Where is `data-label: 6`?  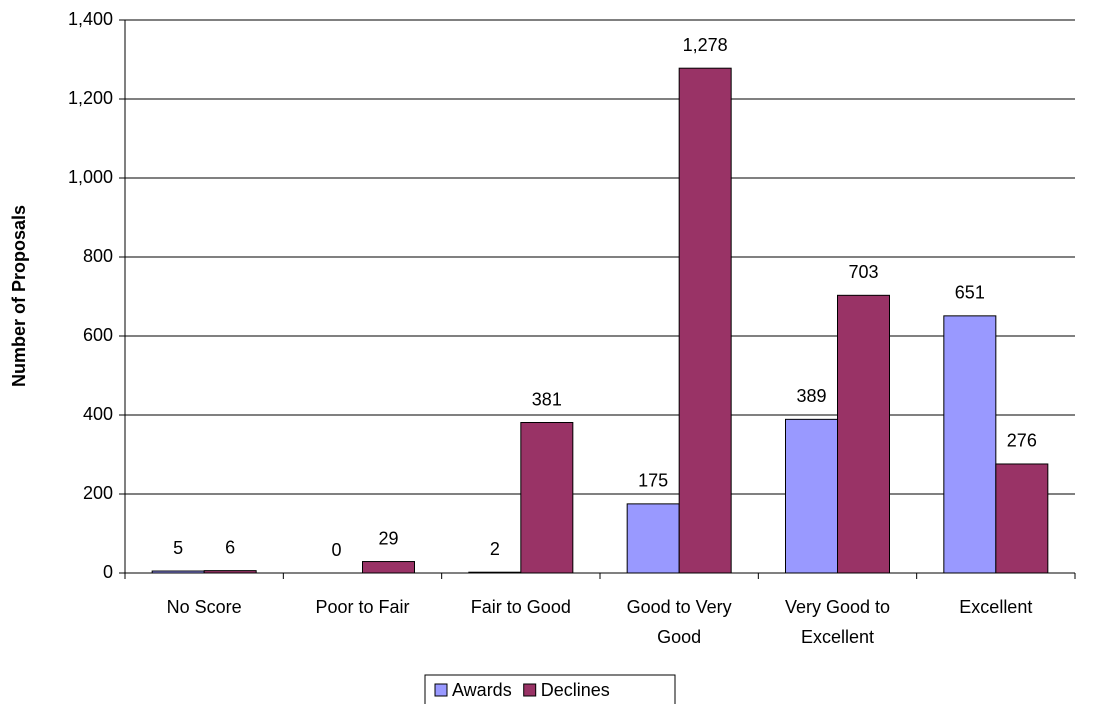 data-label: 6 is located at coordinates (230, 547).